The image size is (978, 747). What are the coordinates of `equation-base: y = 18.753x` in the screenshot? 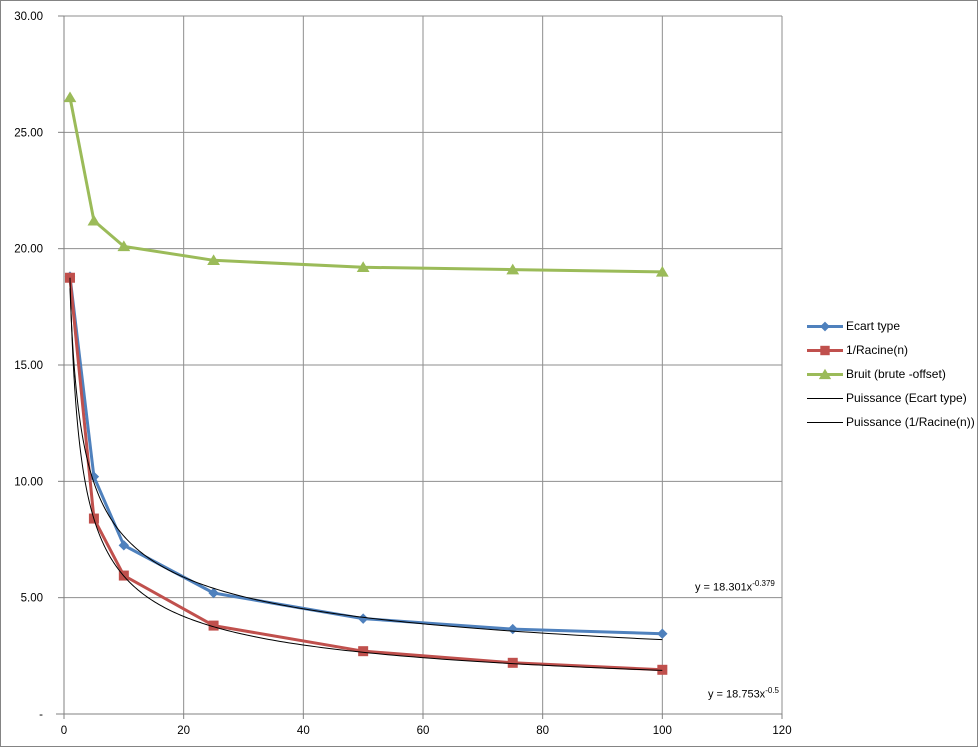 It's located at (737, 694).